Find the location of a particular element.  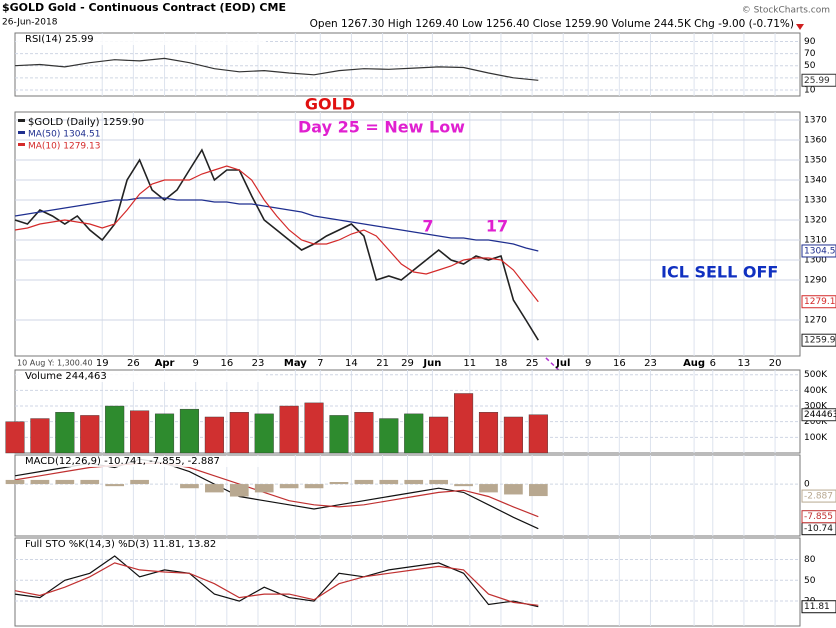

panel-title: MACD(12,26,9) -10.741, -7.855, -2.887 is located at coordinates (122, 461).